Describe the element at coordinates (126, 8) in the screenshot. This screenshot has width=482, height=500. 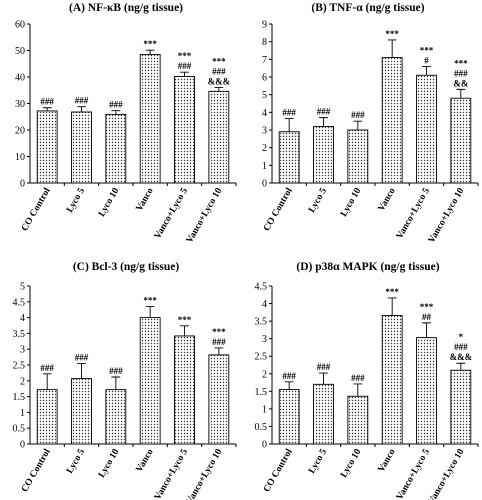
I see `panel-title: (A) NF-κB (ng/g tissue)` at that location.